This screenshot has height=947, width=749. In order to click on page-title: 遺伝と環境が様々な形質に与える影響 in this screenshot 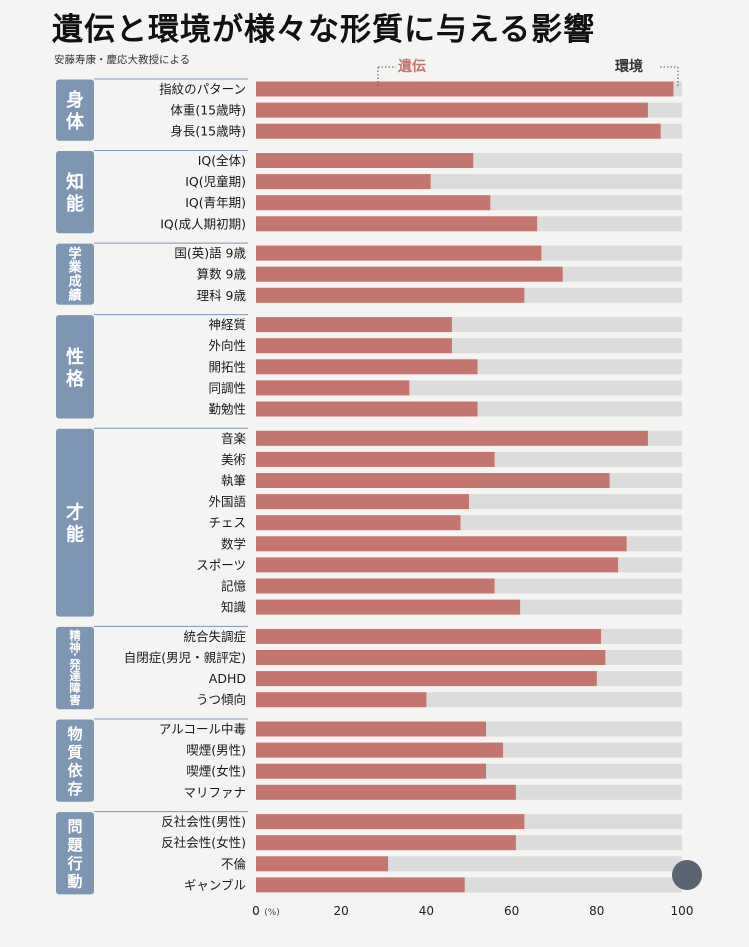, I will do `click(324, 30)`.